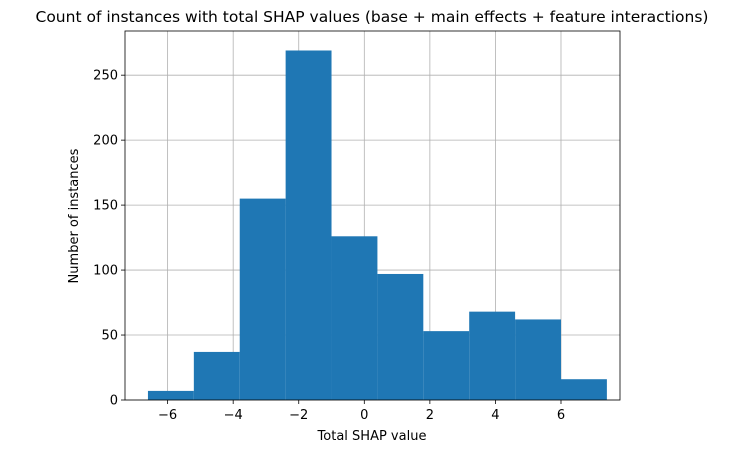 The image size is (744, 453). Describe the element at coordinates (105, 141) in the screenshot. I see `y-tick-label: 200` at that location.